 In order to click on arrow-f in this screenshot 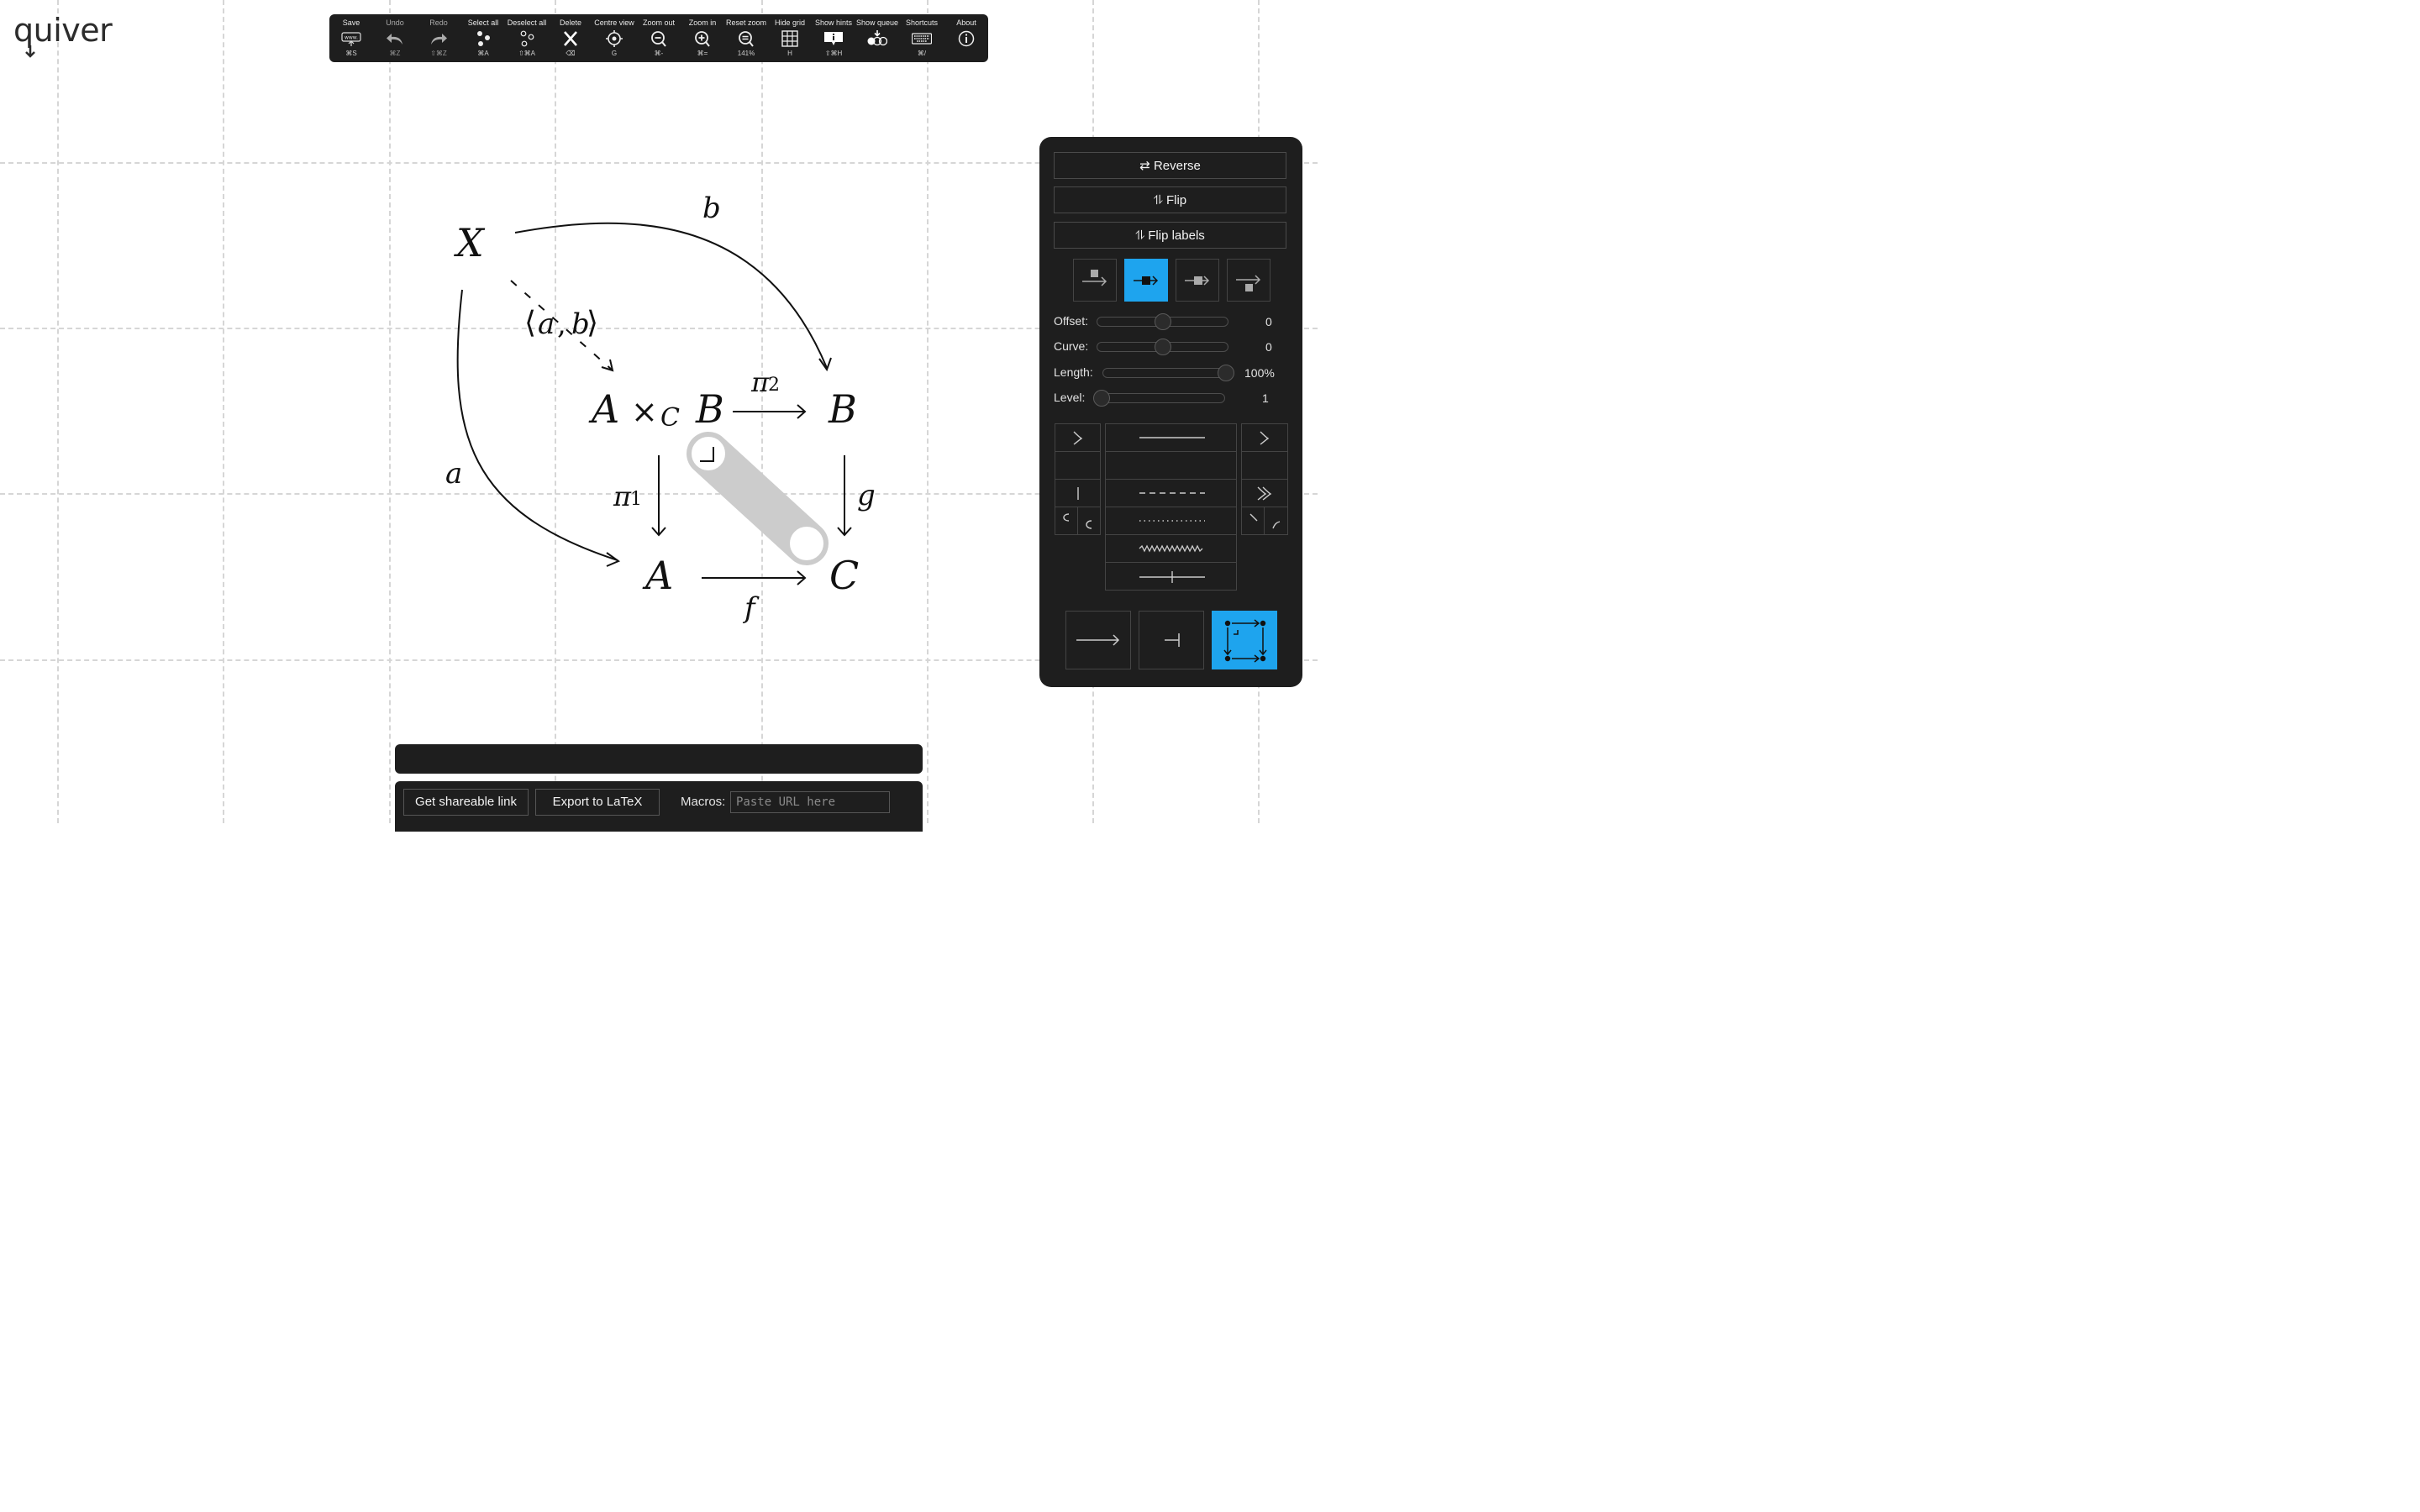, I will do `click(754, 577)`.